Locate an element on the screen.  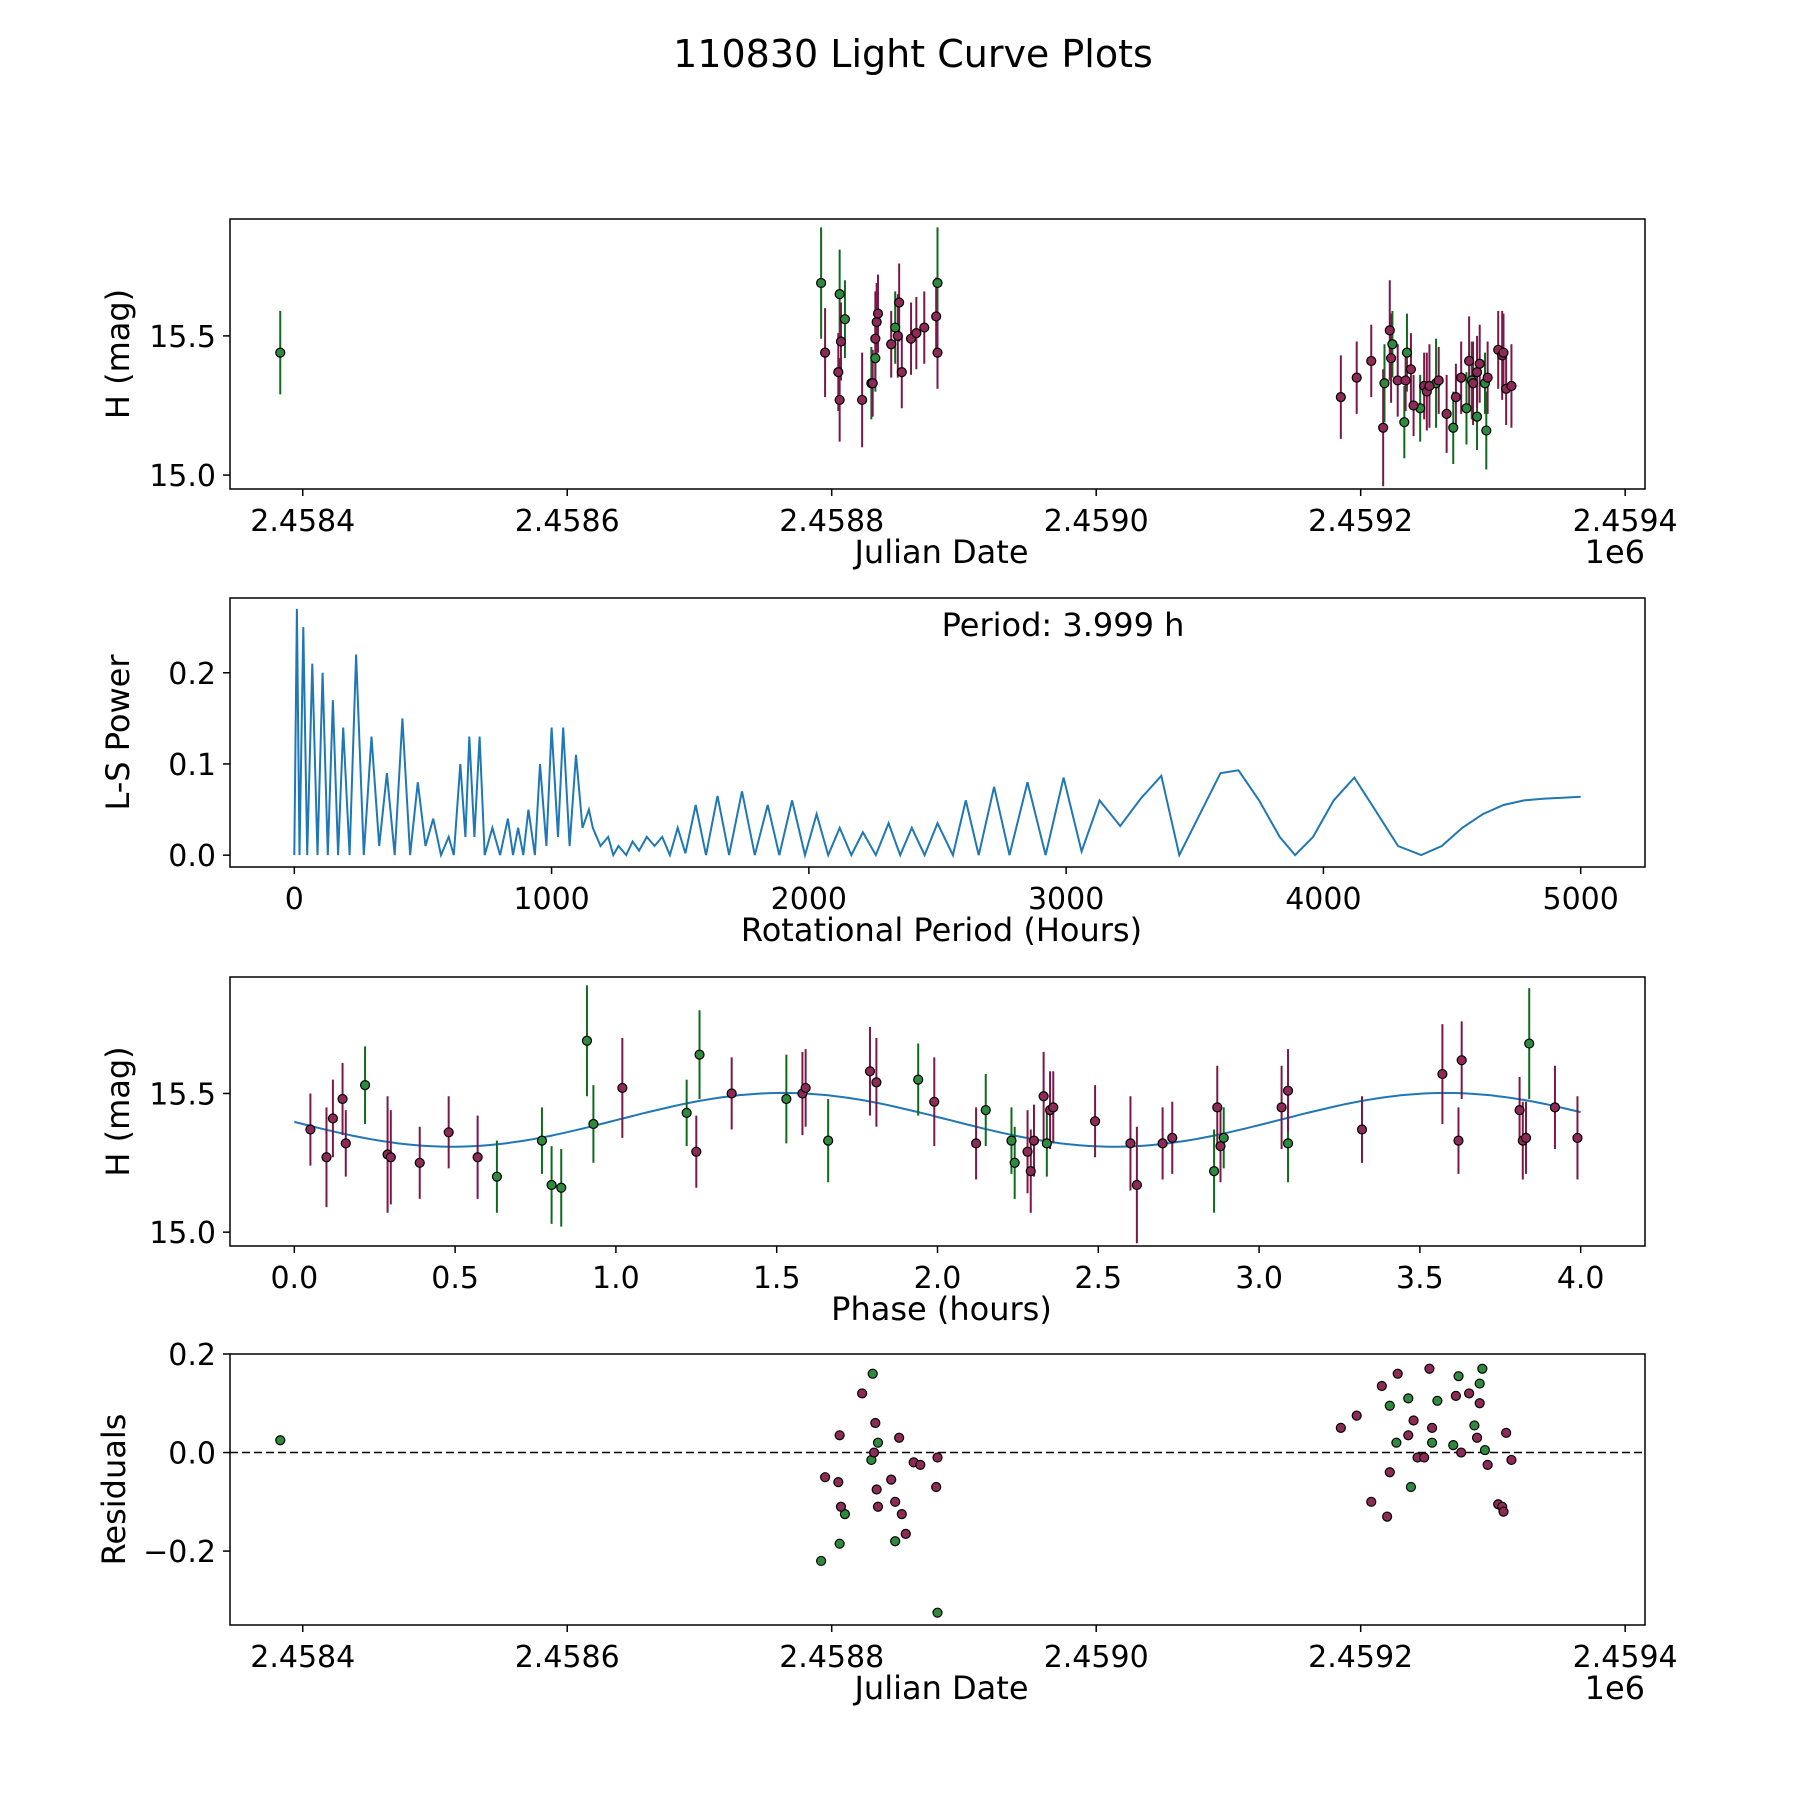
y-tick-label: 0.0 is located at coordinates (192, 856).